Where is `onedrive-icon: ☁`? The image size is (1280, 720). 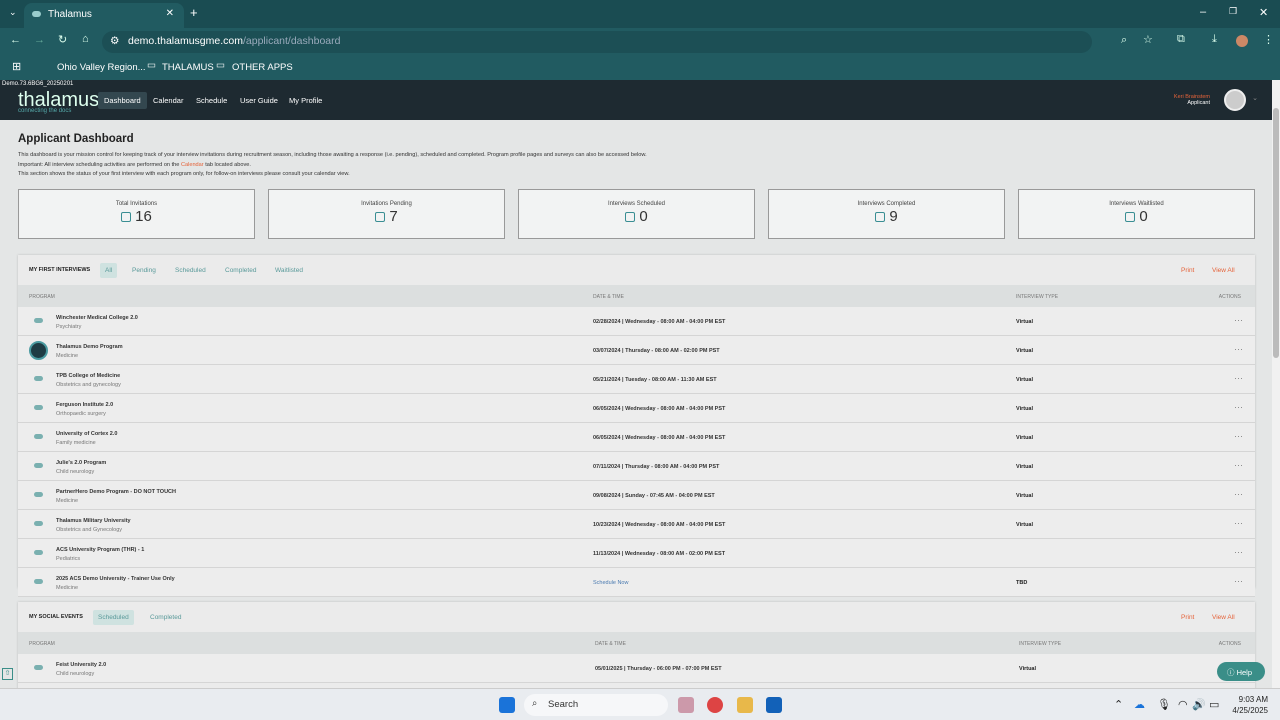 onedrive-icon: ☁ is located at coordinates (1139, 705).